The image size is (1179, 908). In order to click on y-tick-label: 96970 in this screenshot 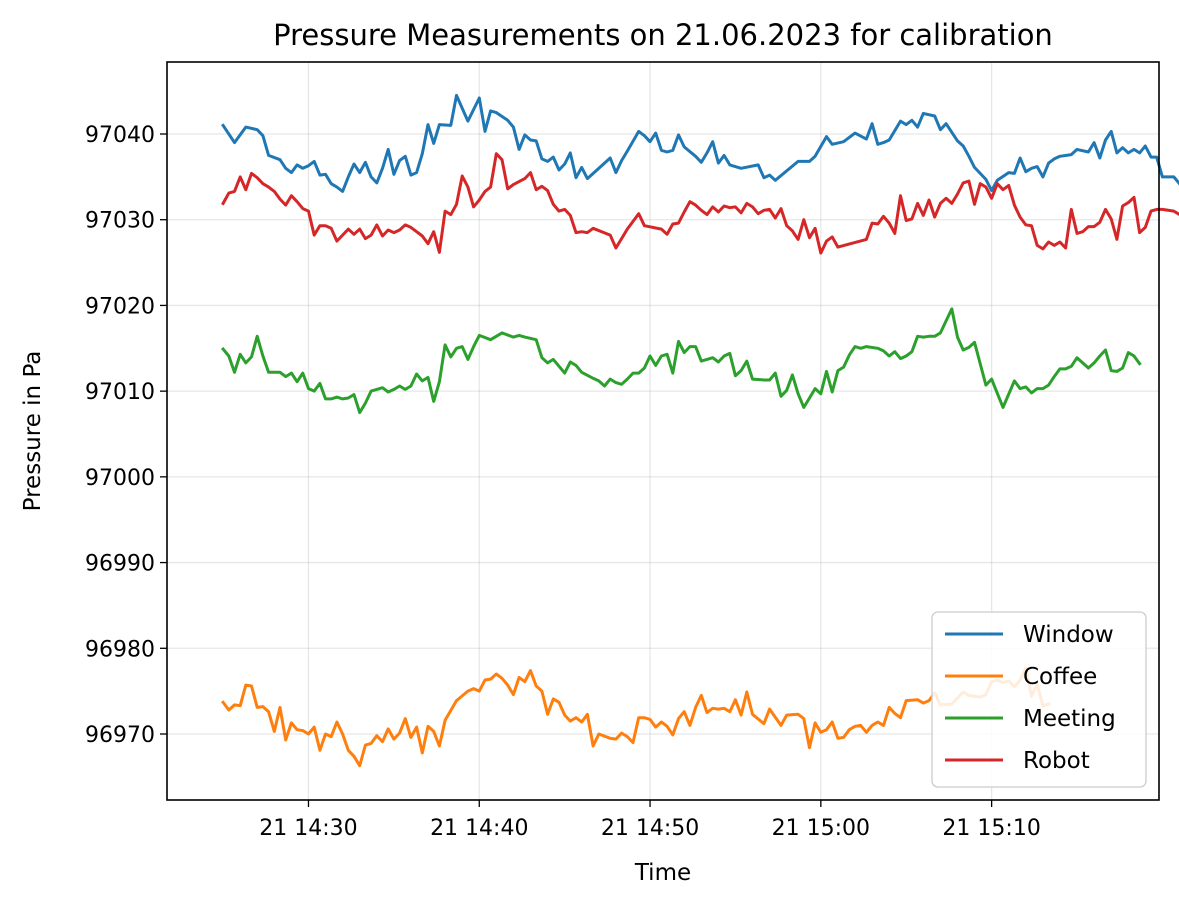, I will do `click(120, 735)`.